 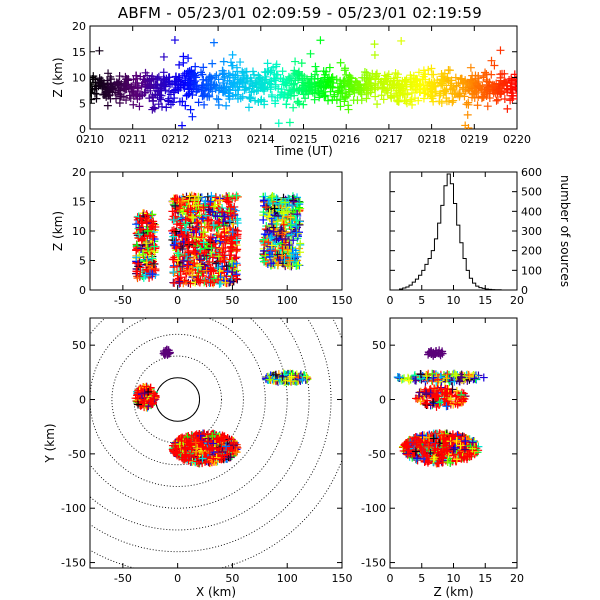 I want to click on x-tick-label: 0211, so click(x=133, y=139).